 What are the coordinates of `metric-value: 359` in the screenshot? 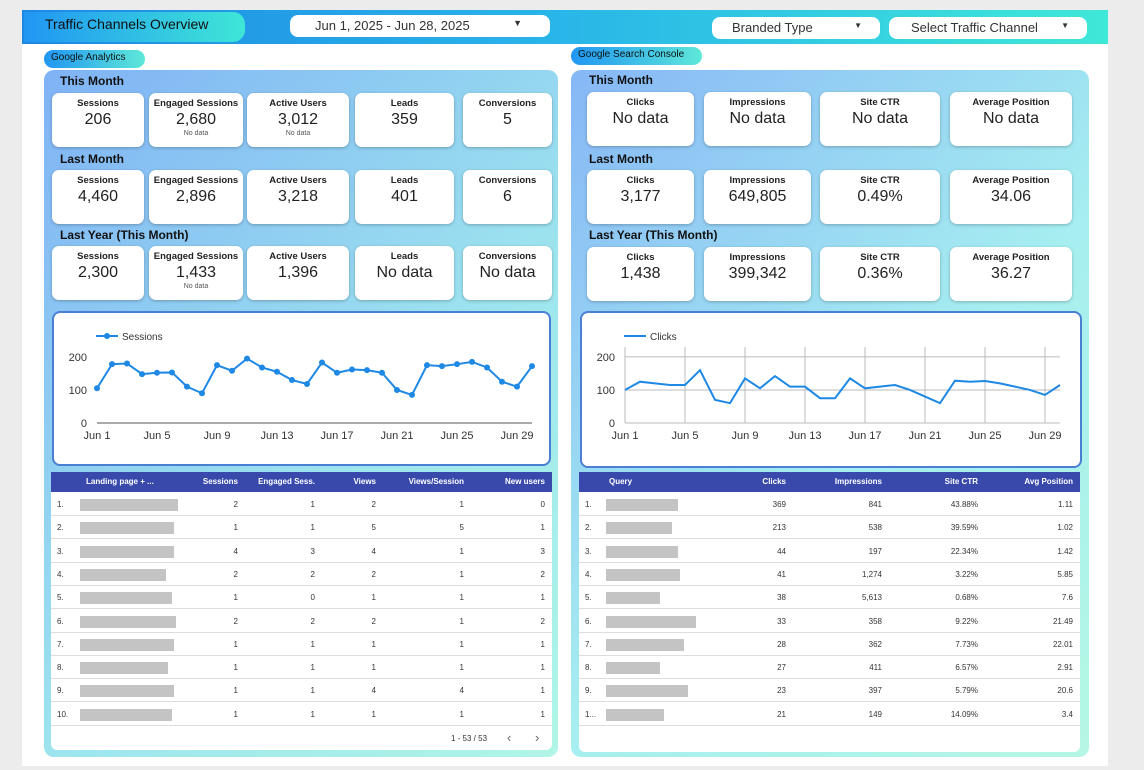 It's located at (404, 119).